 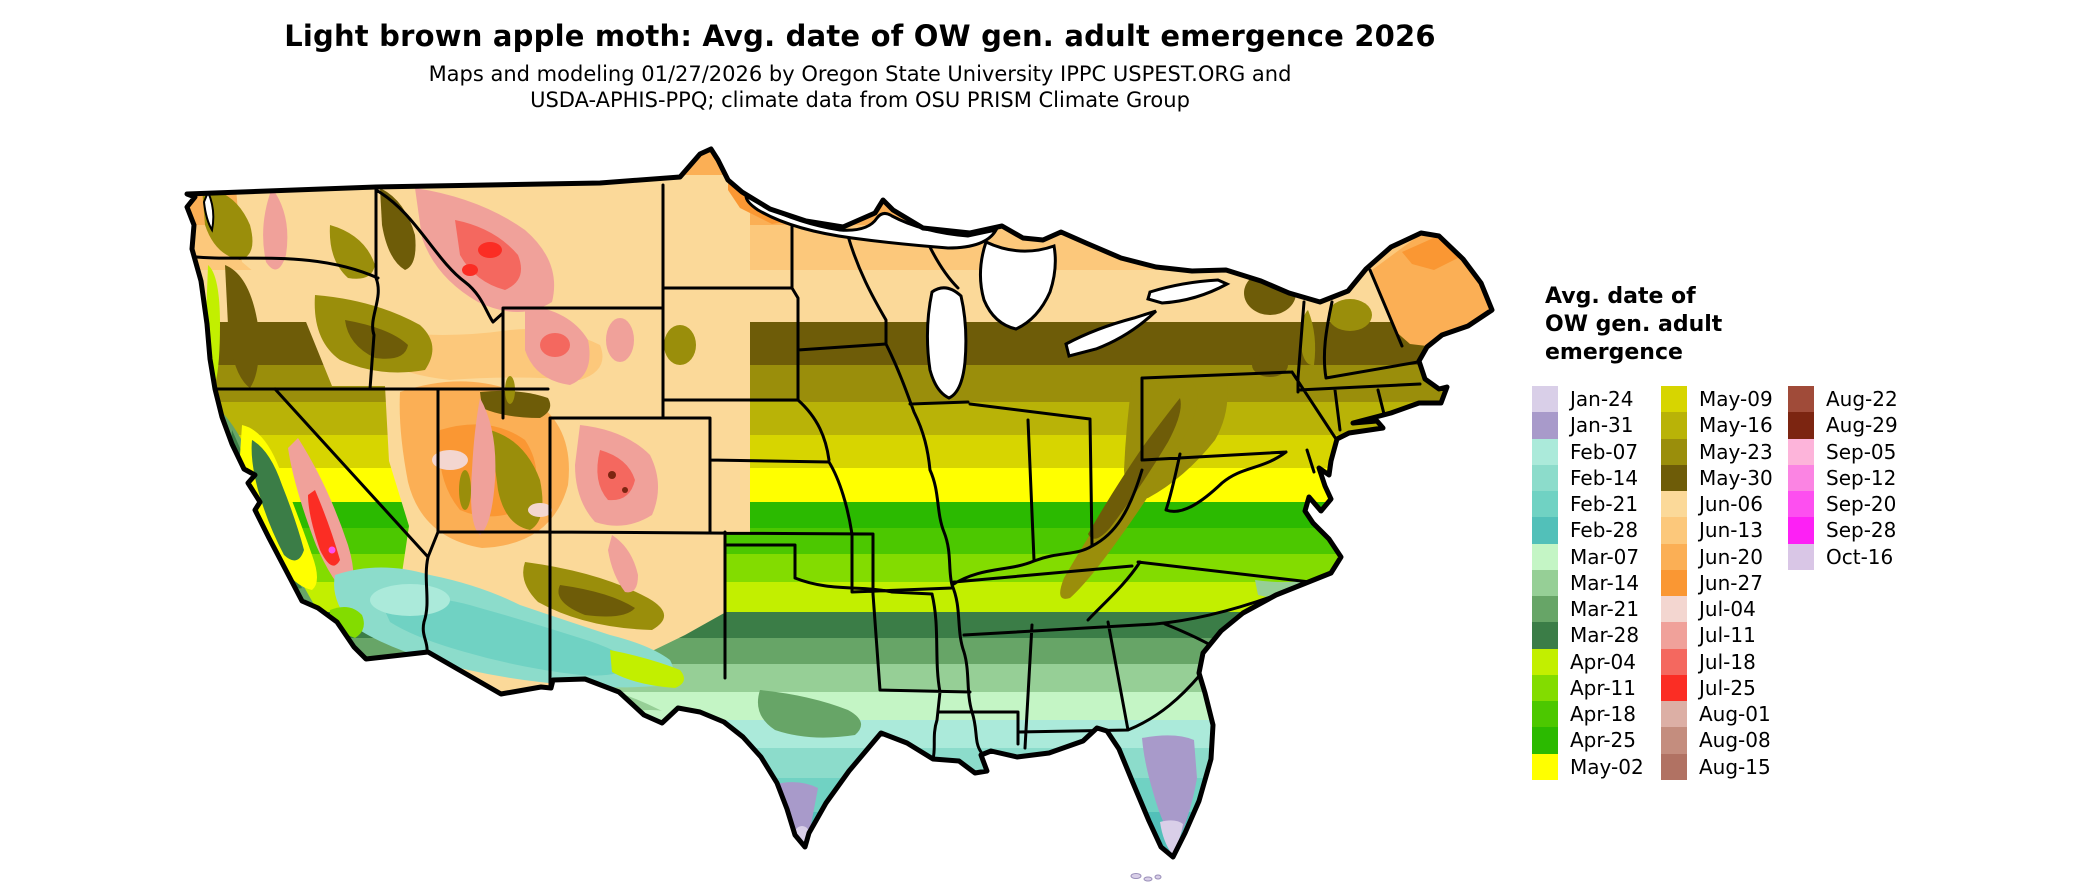 I want to click on legend-title: Avg. date of OW gen. adult emergence, so click(x=1633, y=325).